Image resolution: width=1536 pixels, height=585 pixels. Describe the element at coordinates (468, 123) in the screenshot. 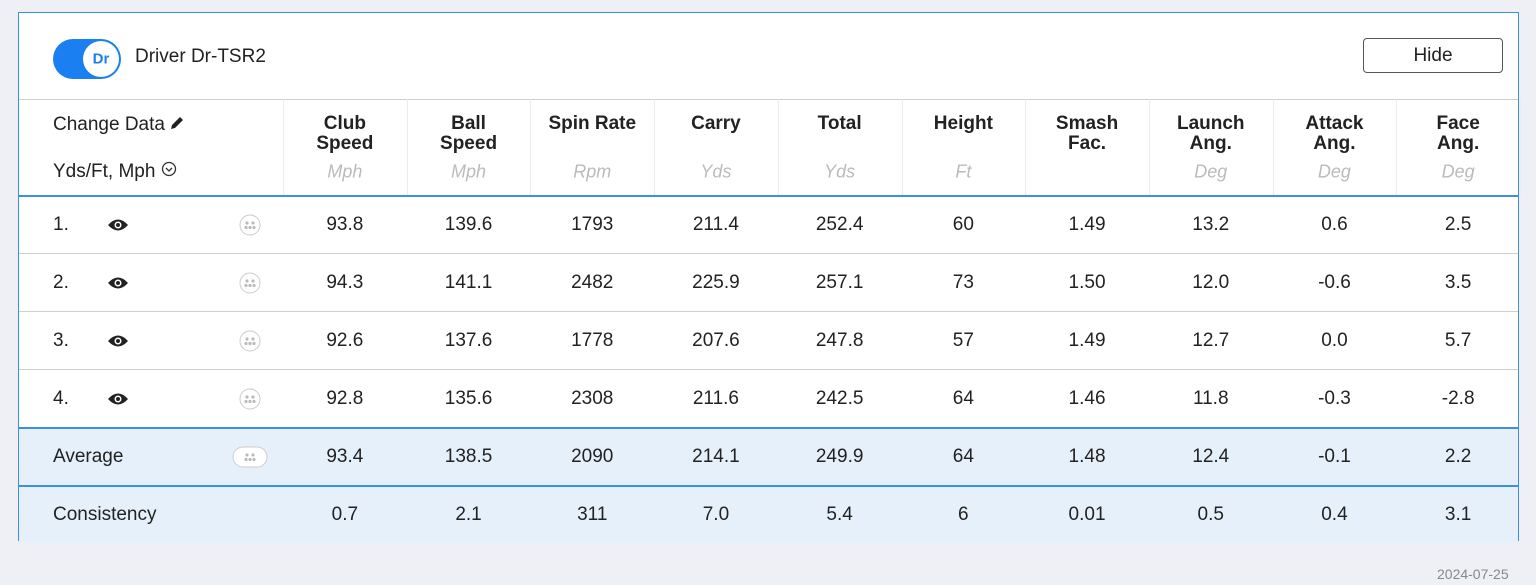

I see `column-header: Ball` at that location.